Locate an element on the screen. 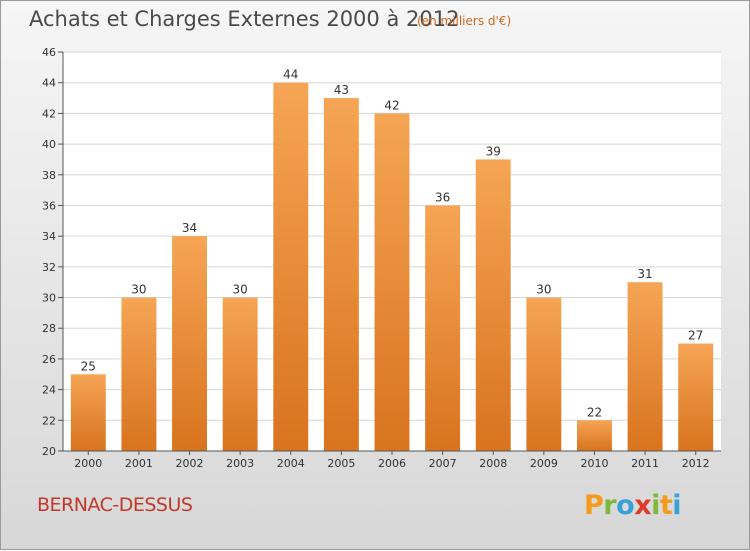  bar-2001 is located at coordinates (139, 374).